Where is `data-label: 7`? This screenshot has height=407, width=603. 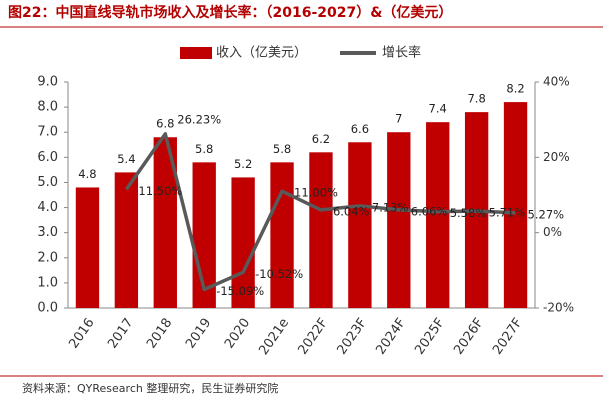
data-label: 7 is located at coordinates (398, 119).